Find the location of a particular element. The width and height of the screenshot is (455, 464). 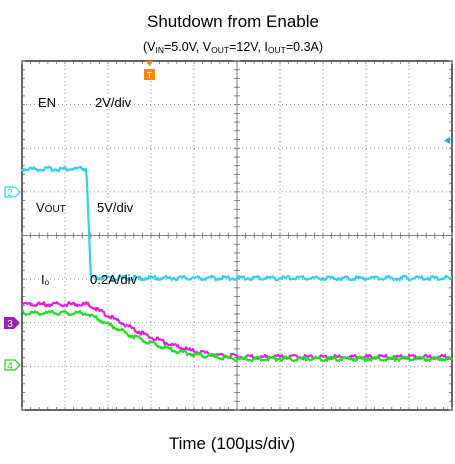

channel-3-marker: 3 is located at coordinates (12, 323).